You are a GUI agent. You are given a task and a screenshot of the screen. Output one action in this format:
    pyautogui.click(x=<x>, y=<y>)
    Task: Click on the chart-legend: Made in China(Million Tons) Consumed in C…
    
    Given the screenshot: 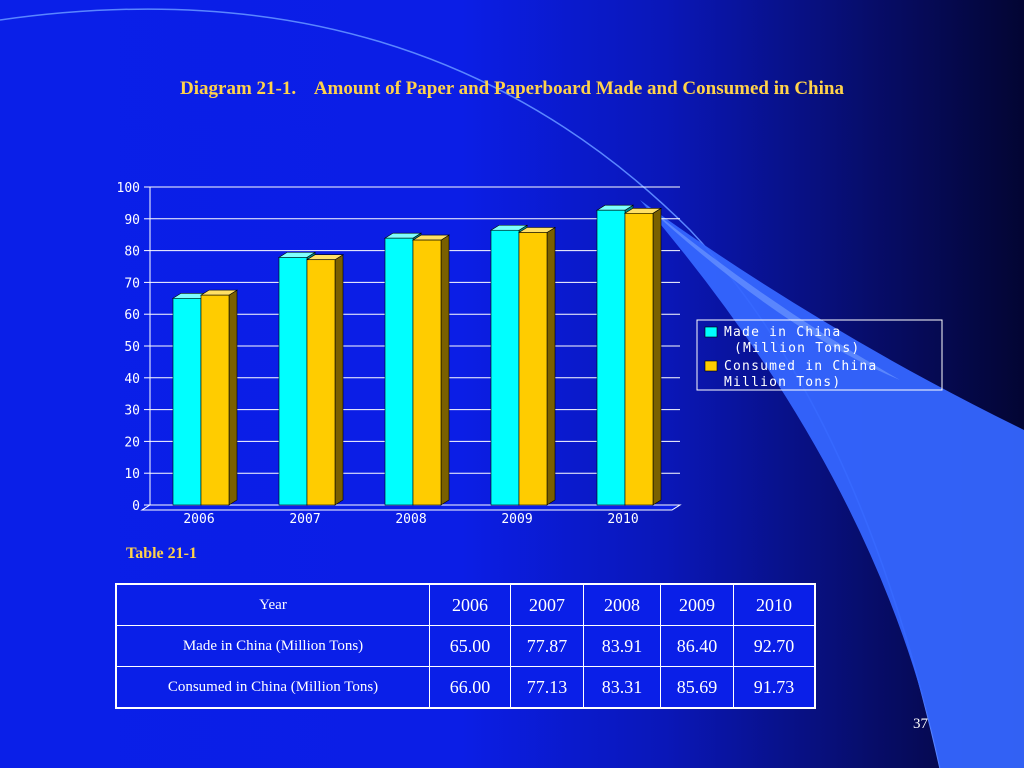 What is the action you would take?
    pyautogui.click(x=819, y=355)
    